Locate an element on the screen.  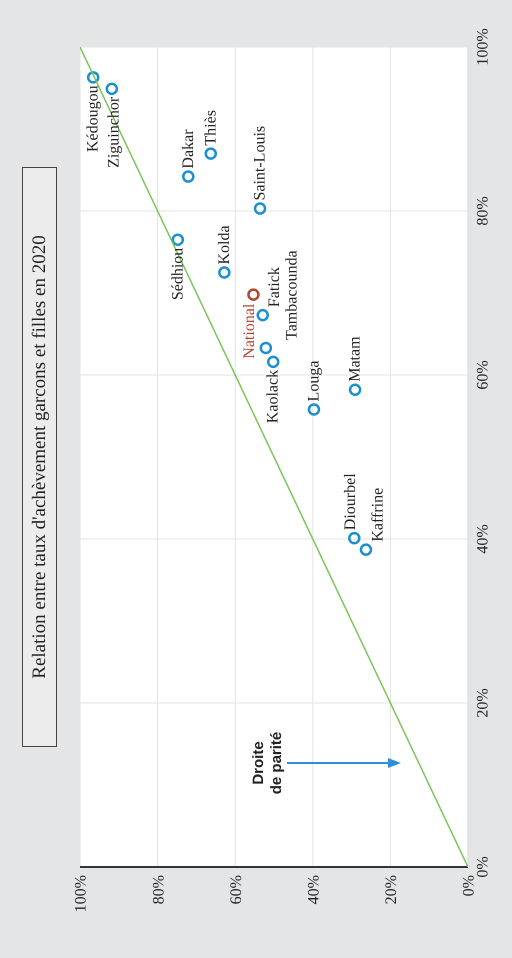
x-tick-label: 60% is located at coordinates (236, 889).